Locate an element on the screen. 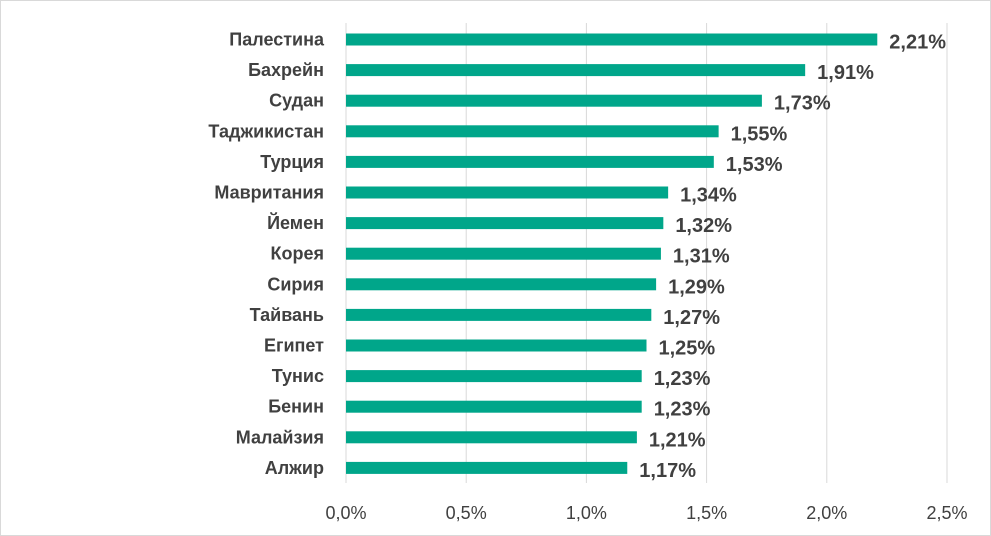  x-tick-label: 2,5% is located at coordinates (946, 513).